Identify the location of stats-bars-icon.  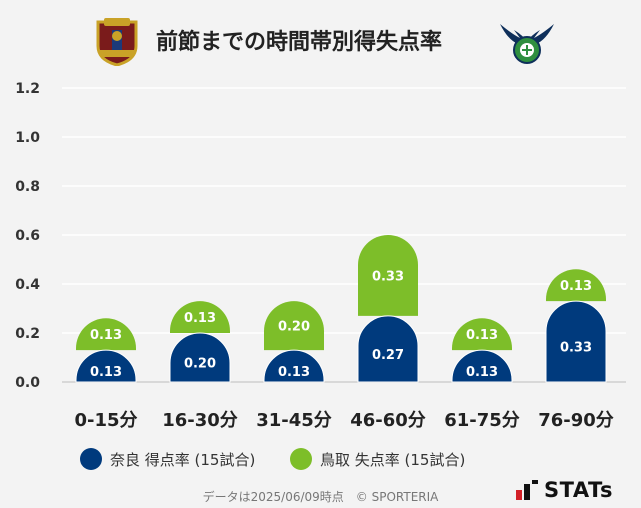
(527, 490).